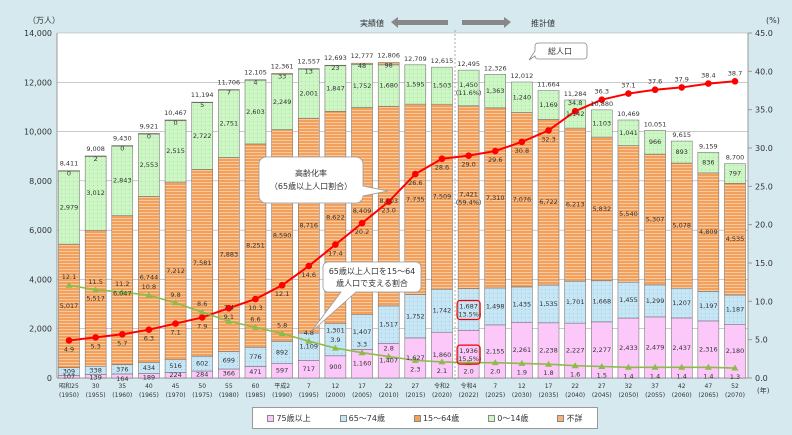 The image size is (792, 435). Describe the element at coordinates (323, 180) in the screenshot. I see `aging-rate-callout: 高齢化率 （65歳以上人口割合）` at that location.